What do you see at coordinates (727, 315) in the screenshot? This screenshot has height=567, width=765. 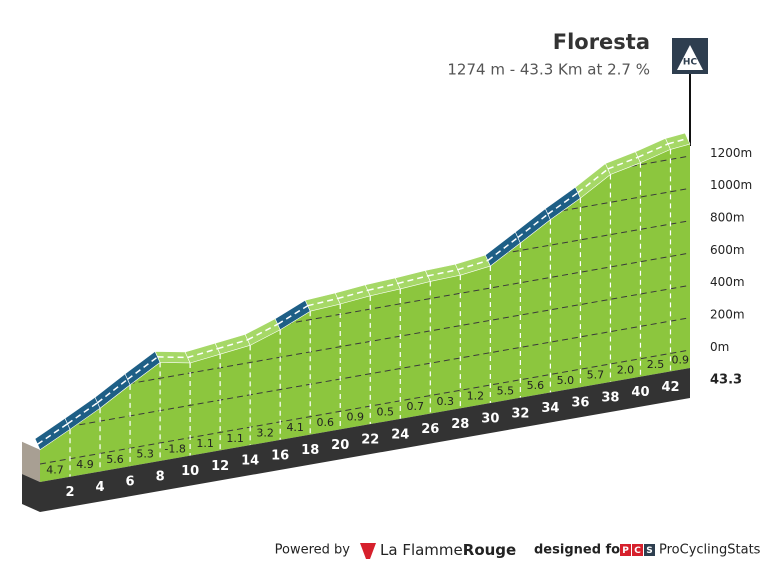 I see `y-tick-label: 200m` at bounding box center [727, 315].